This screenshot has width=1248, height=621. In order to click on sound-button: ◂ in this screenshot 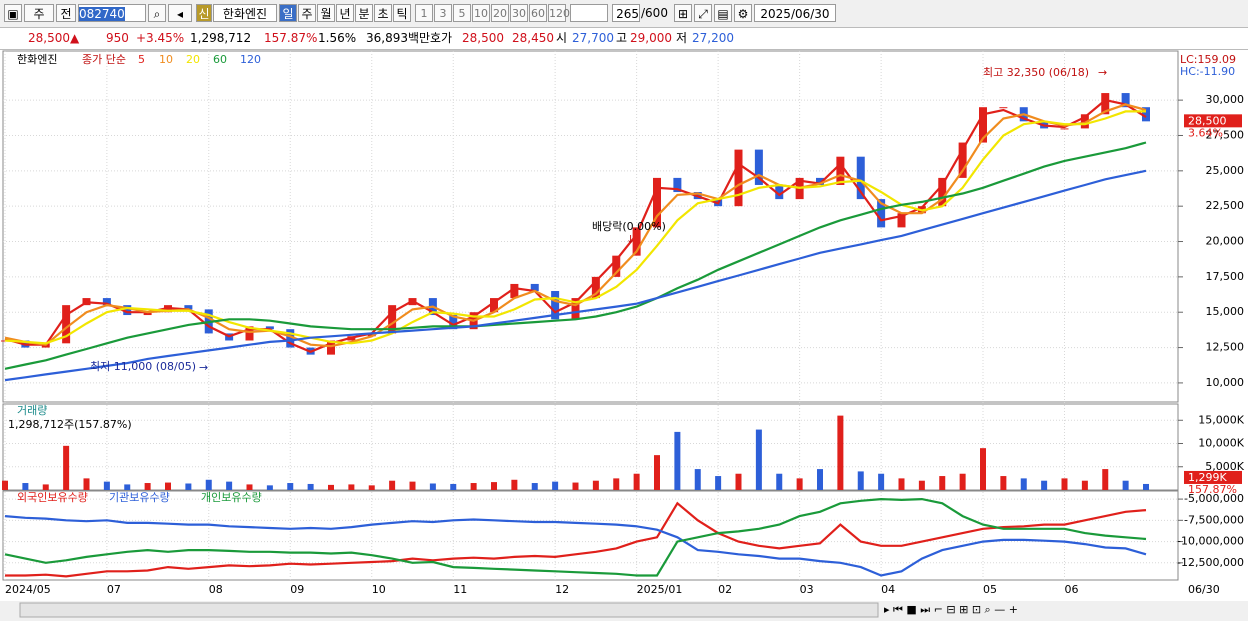, I will do `click(180, 13)`.